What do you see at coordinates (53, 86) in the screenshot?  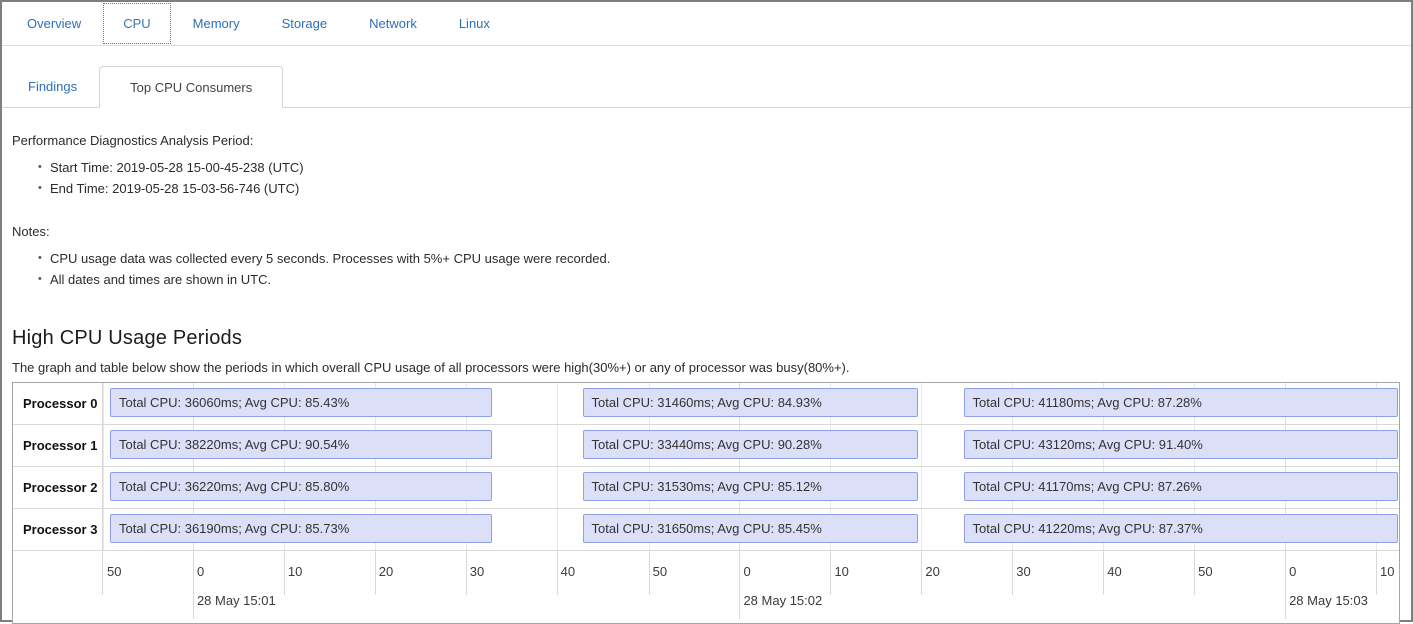 I see `subtab-findings: Findings` at bounding box center [53, 86].